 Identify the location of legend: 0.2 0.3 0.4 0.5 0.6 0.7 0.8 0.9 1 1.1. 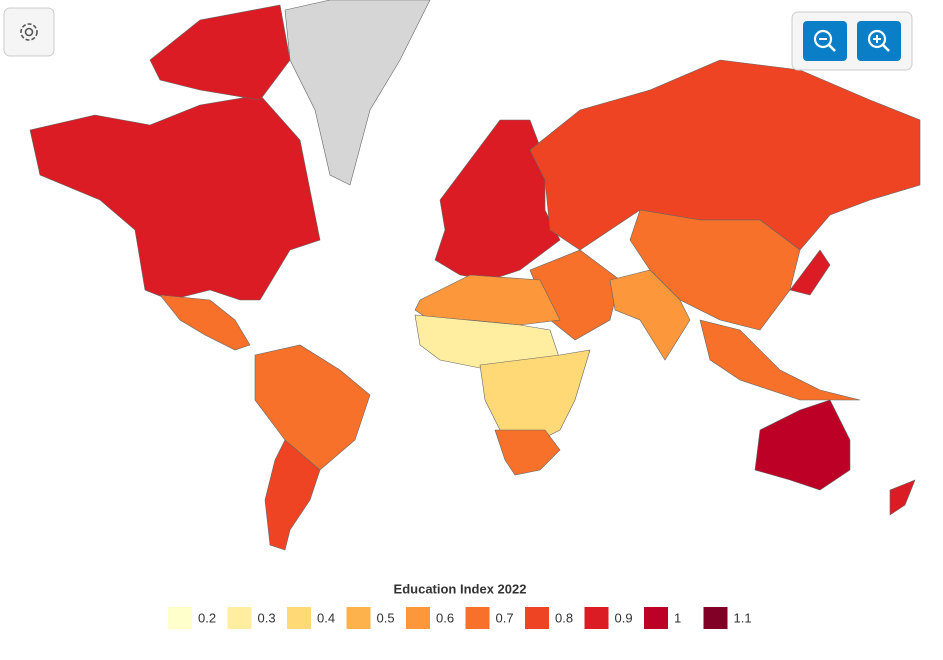
(460, 618).